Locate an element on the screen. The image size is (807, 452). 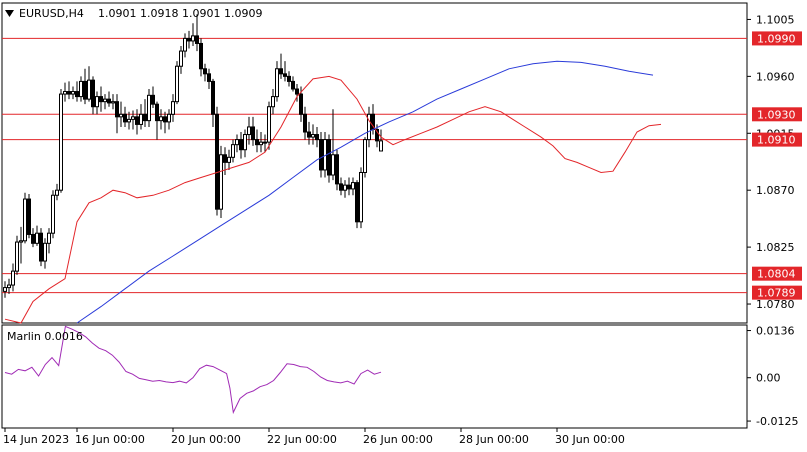
price-axis-label: 1.0870 is located at coordinates (775, 190).